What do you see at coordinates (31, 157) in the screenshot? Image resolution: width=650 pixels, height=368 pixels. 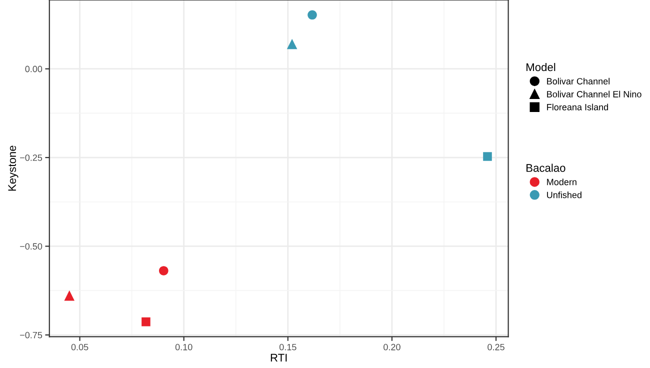 I see `y-tick-label: −0.25` at bounding box center [31, 157].